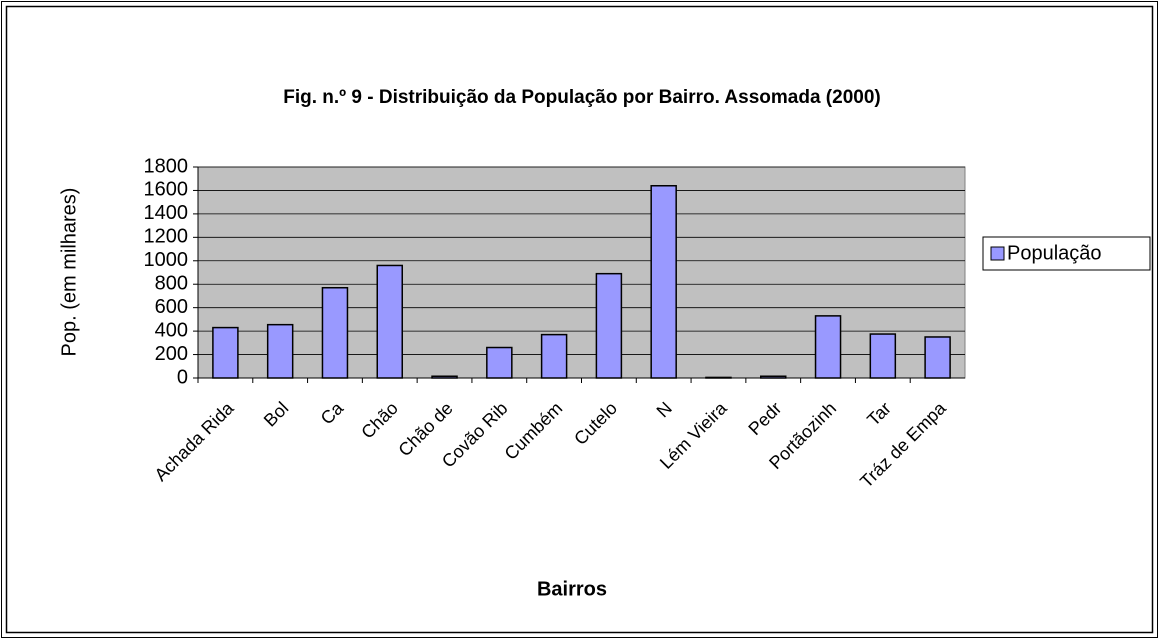  What do you see at coordinates (171, 284) in the screenshot?
I see `y-tick-label: 800` at bounding box center [171, 284].